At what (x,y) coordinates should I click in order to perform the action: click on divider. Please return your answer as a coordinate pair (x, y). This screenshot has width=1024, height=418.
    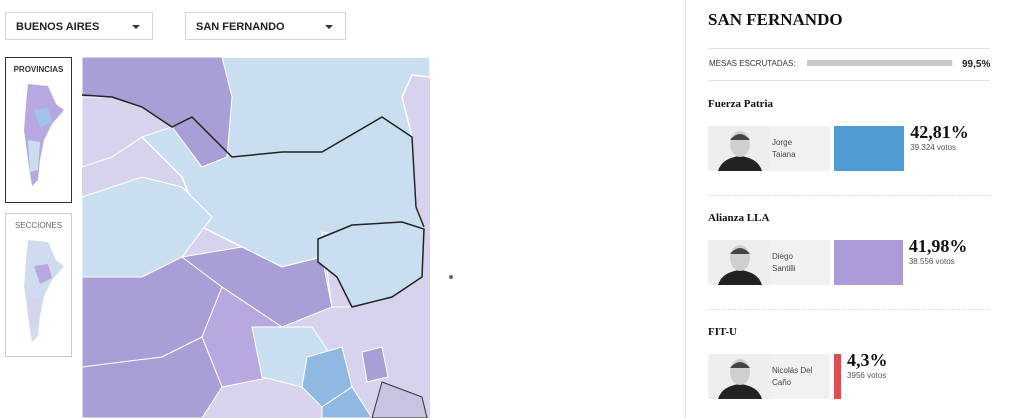
    Looking at the image, I should click on (685, 209).